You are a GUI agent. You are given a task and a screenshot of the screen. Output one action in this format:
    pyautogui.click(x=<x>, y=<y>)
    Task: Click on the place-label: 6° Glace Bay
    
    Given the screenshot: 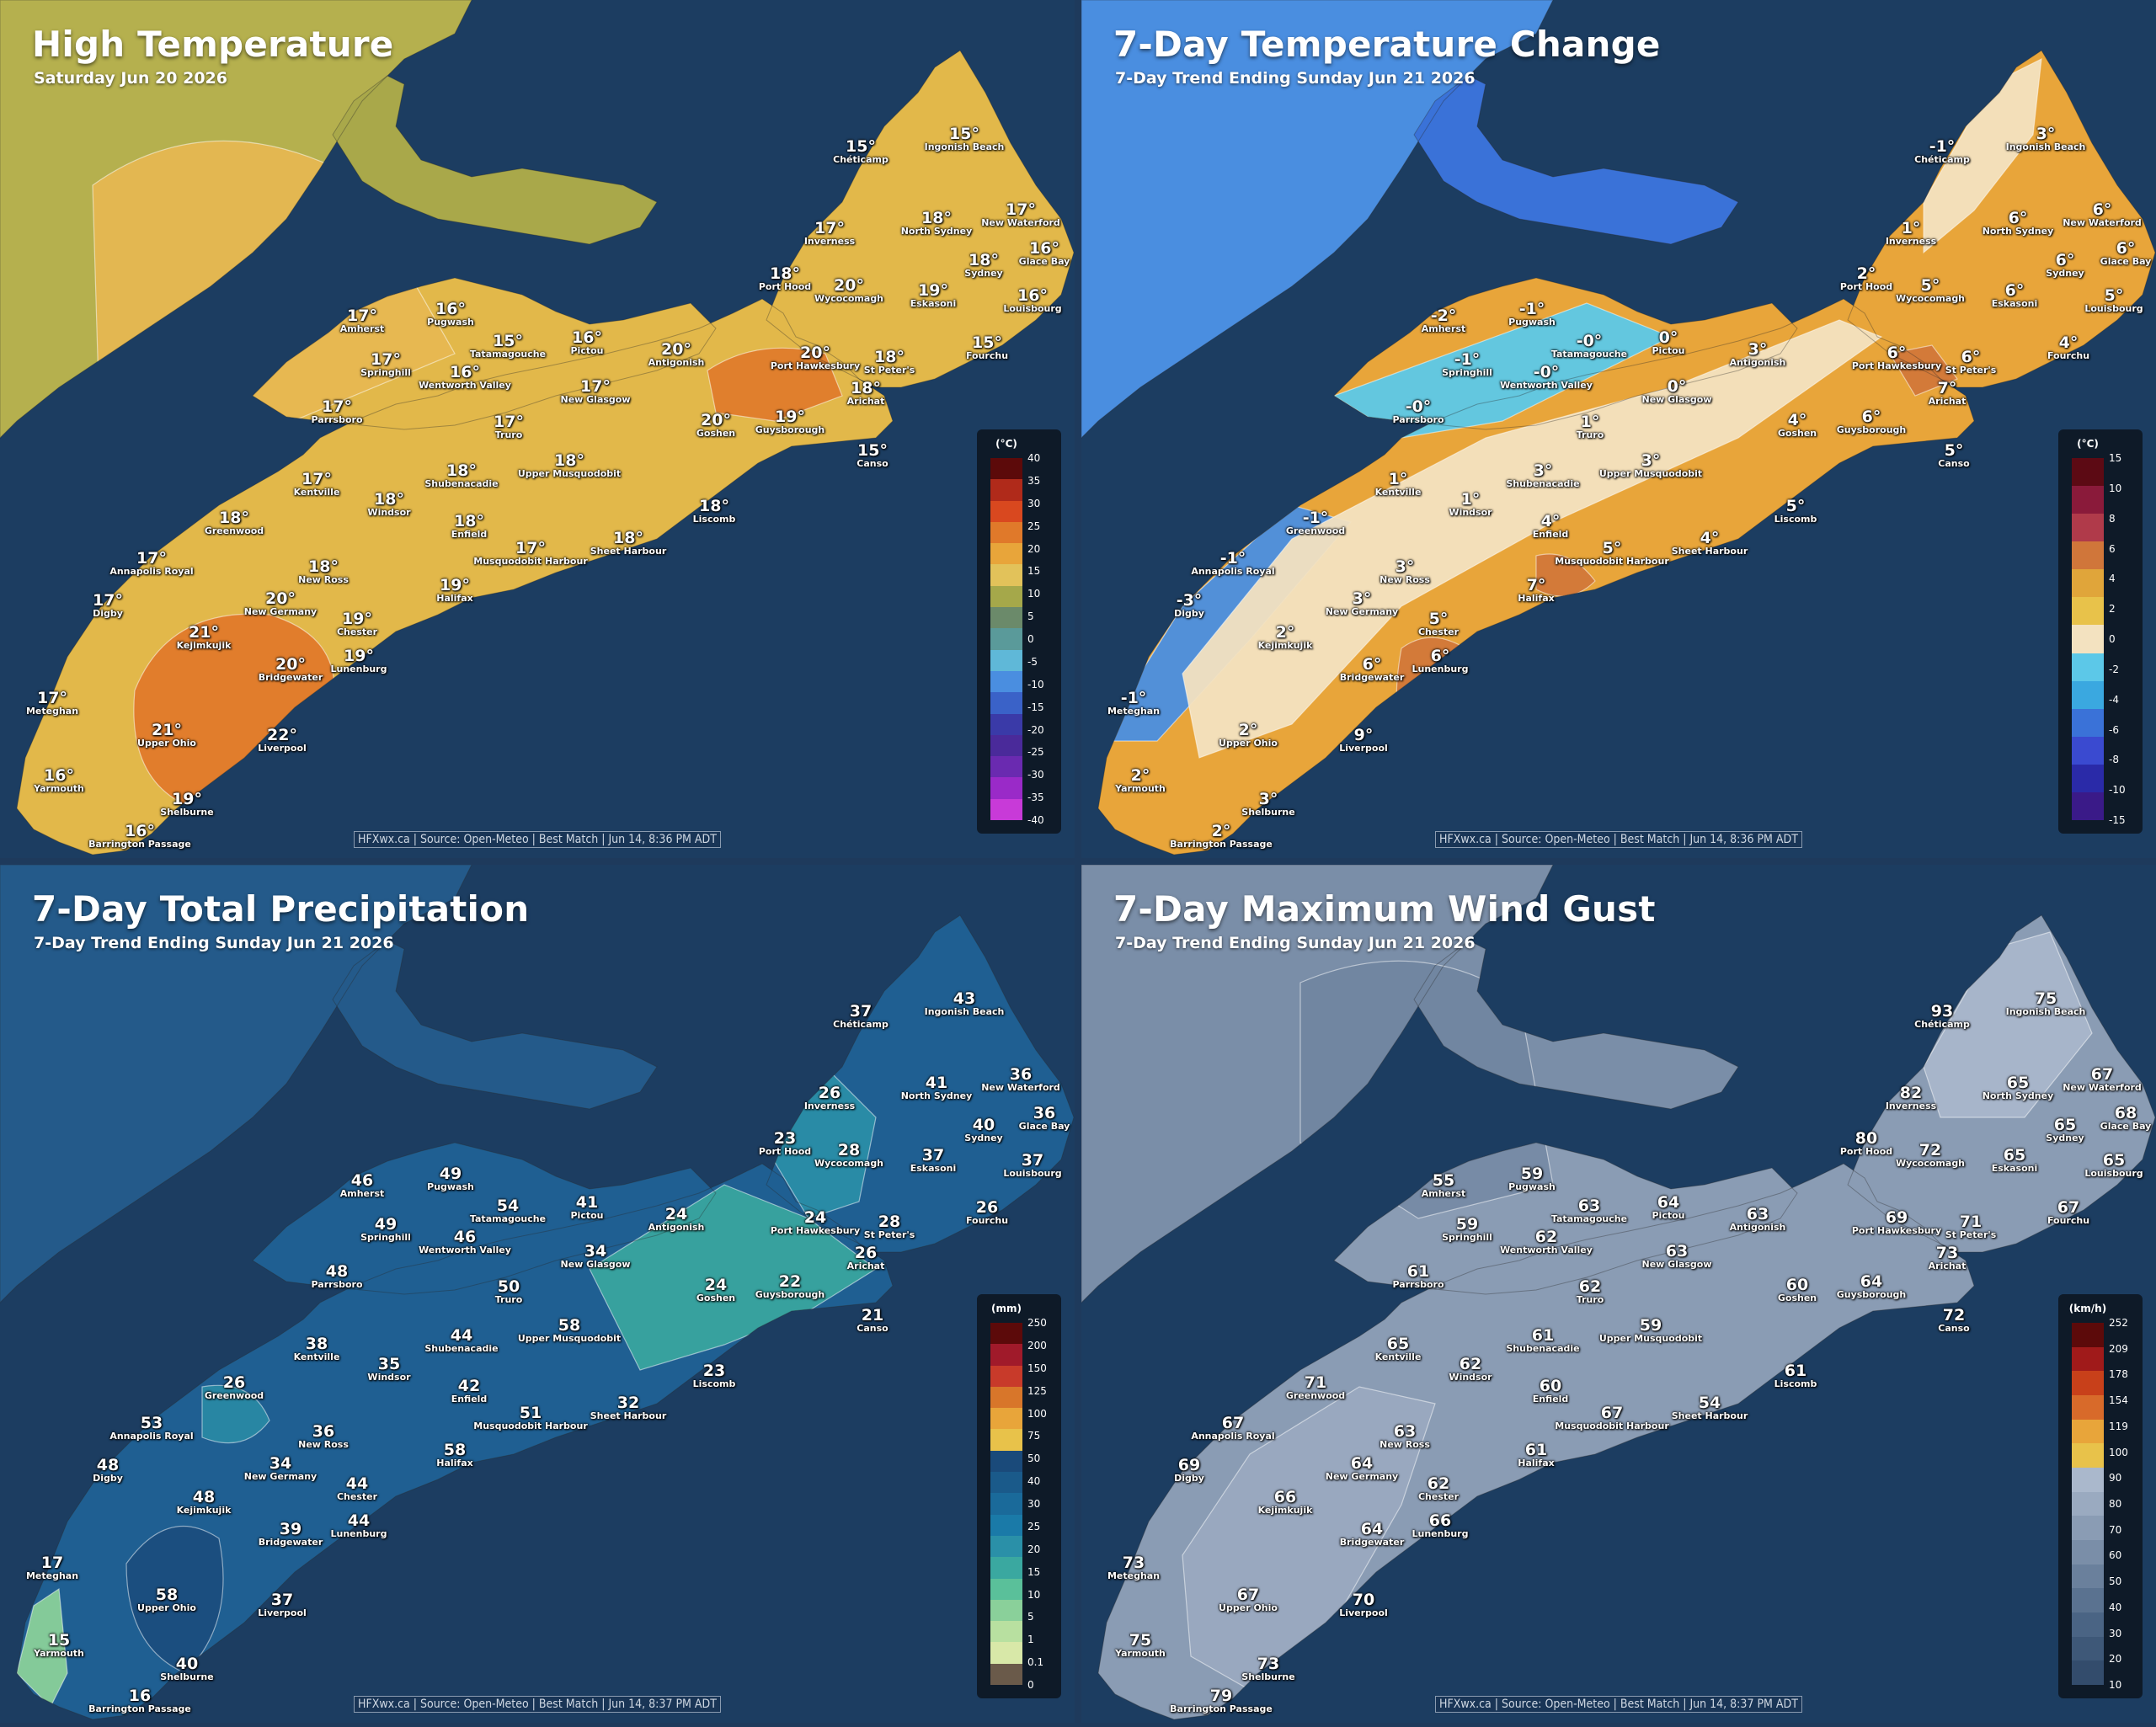 What is the action you would take?
    pyautogui.click(x=2126, y=254)
    